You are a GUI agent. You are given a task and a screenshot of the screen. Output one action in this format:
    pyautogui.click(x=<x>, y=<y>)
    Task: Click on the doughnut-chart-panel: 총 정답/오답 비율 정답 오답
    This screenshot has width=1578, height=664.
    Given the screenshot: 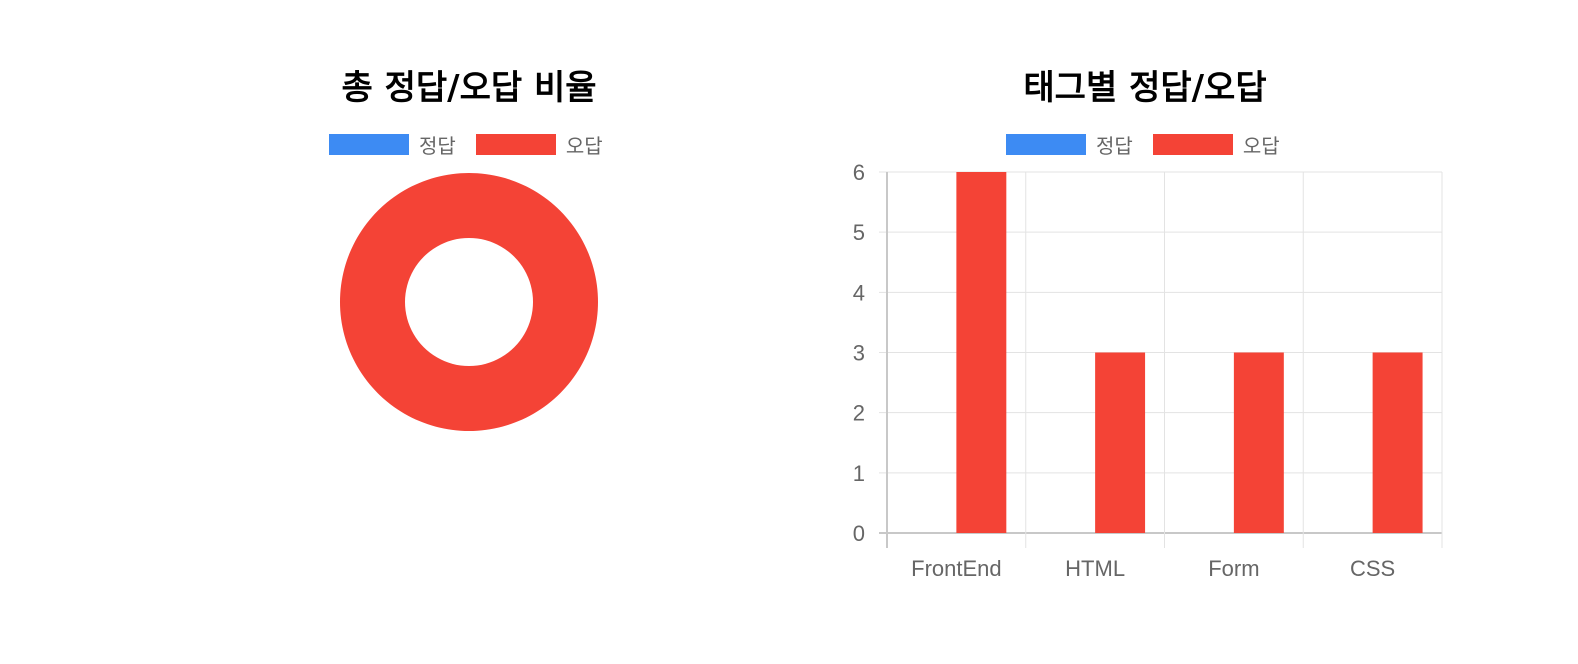 What is the action you would take?
    pyautogui.click(x=466, y=250)
    